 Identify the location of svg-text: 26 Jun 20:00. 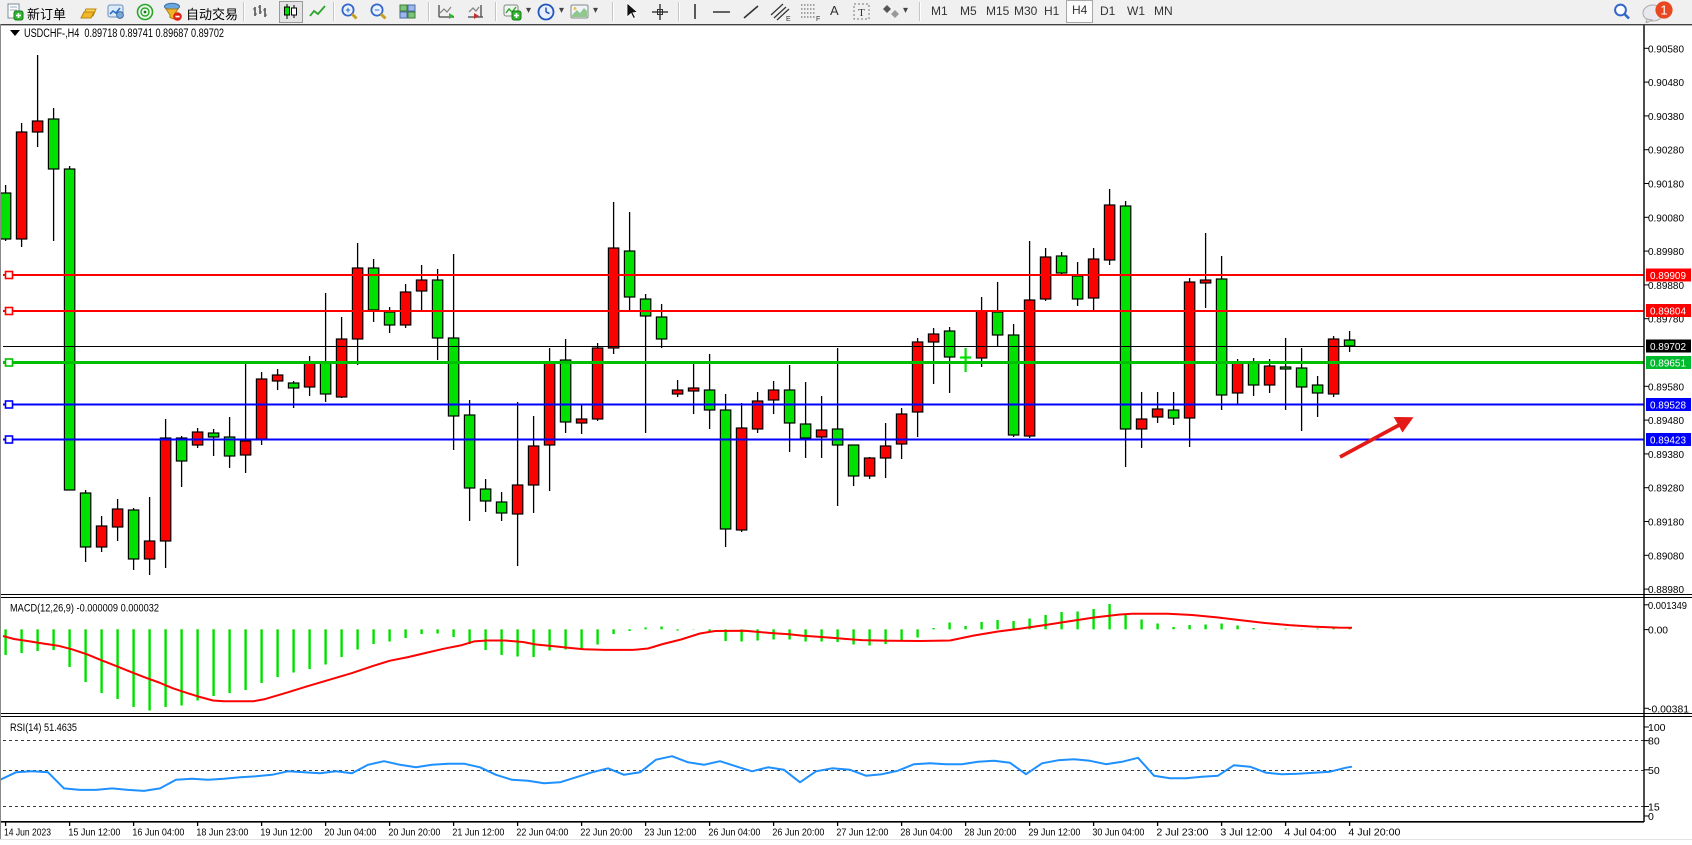
(798, 833).